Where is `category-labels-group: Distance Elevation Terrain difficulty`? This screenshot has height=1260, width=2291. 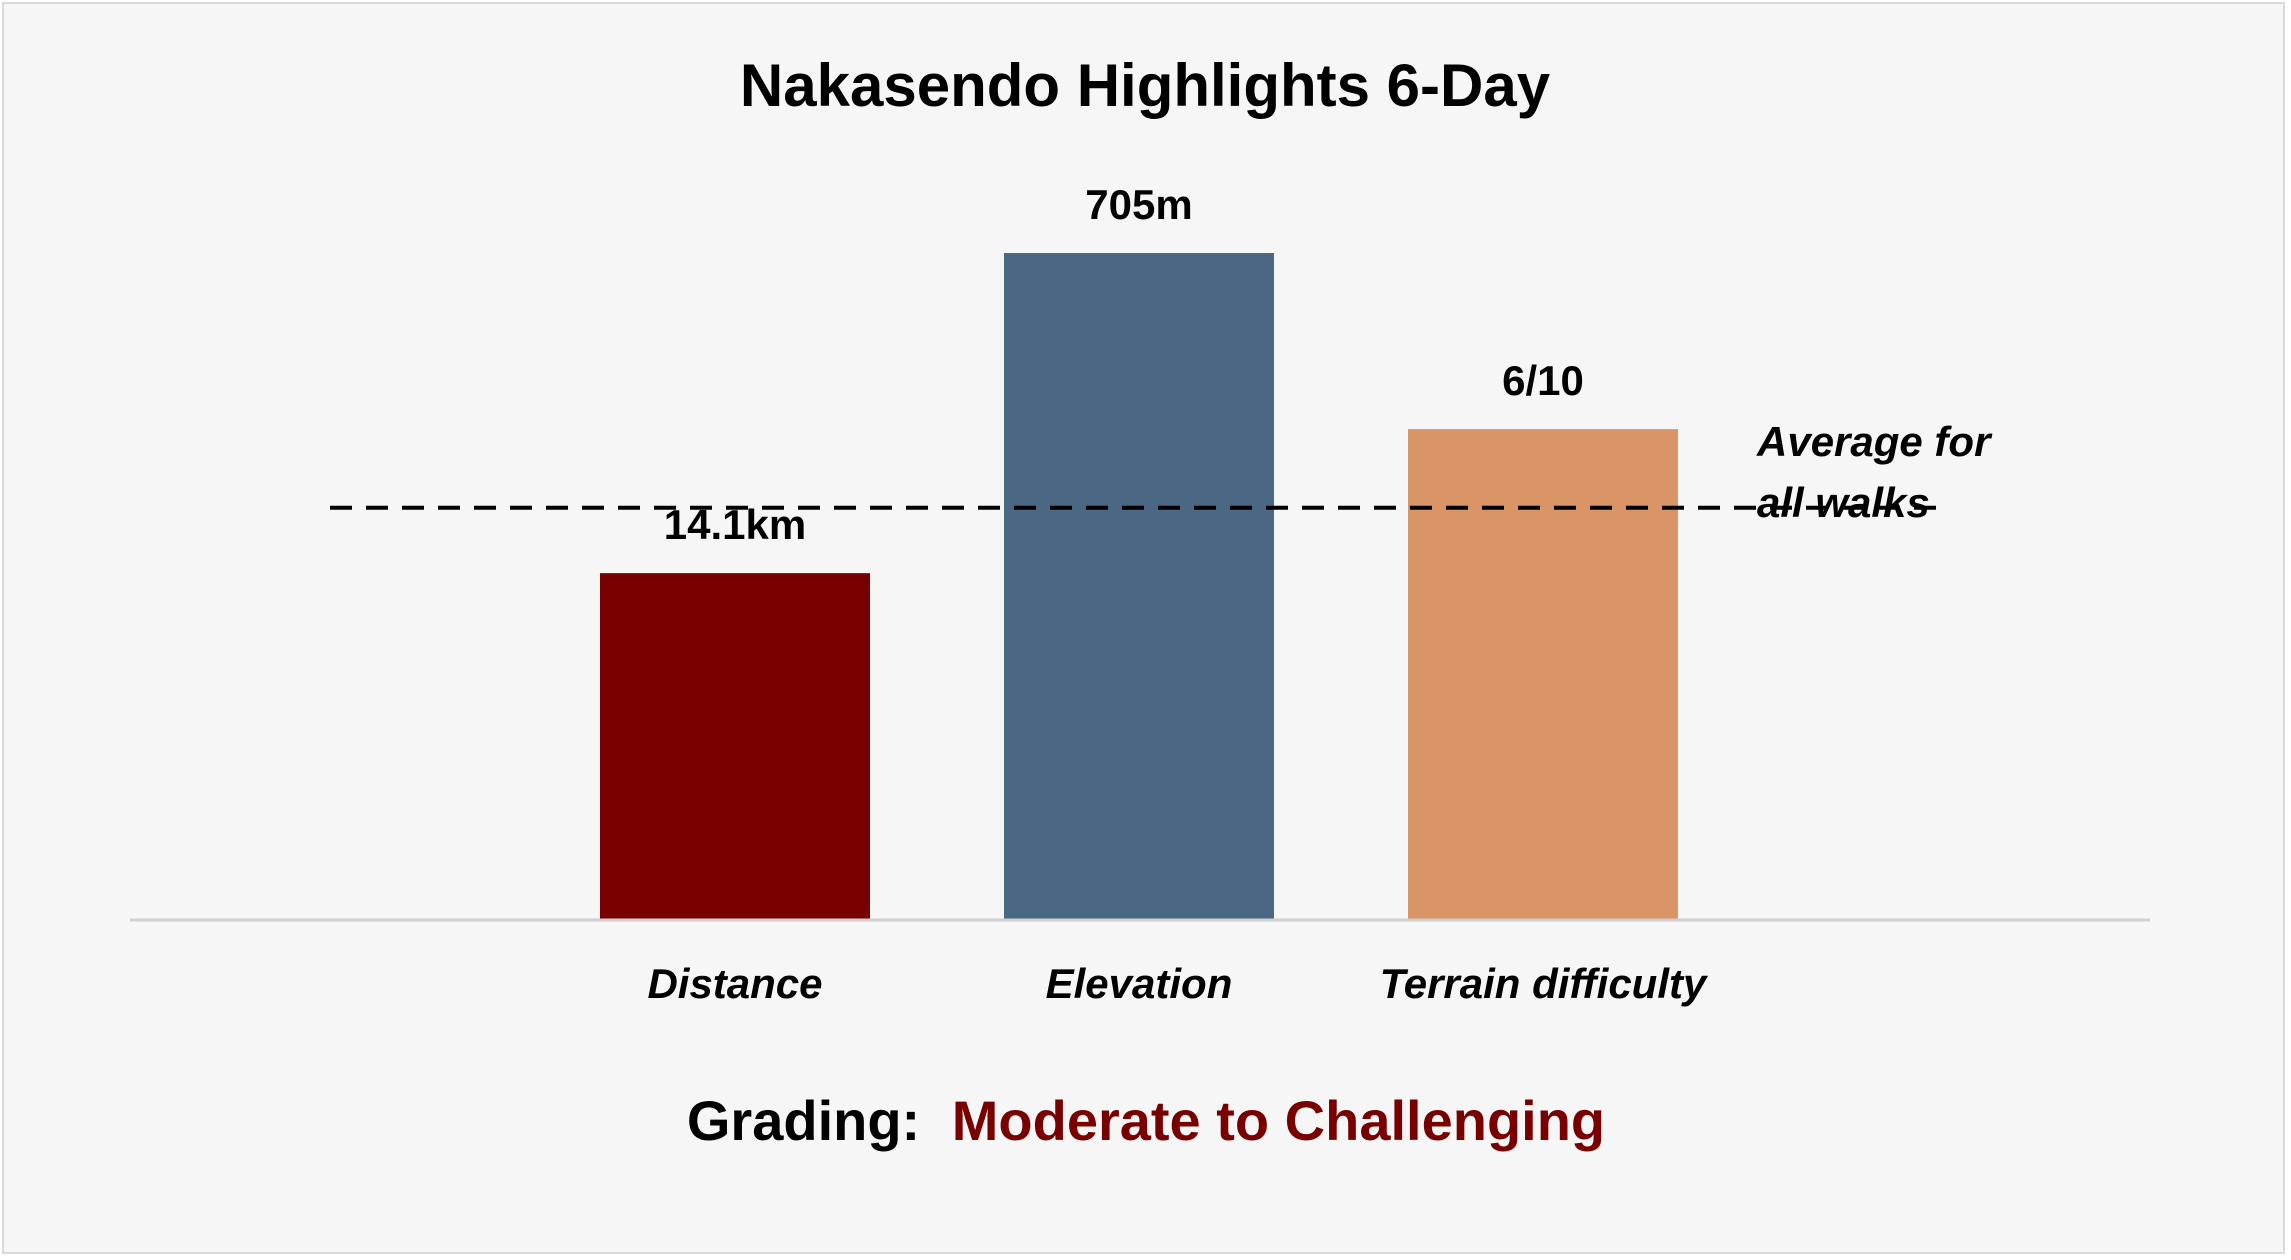 category-labels-group: Distance Elevation Terrain difficulty is located at coordinates (1178, 983).